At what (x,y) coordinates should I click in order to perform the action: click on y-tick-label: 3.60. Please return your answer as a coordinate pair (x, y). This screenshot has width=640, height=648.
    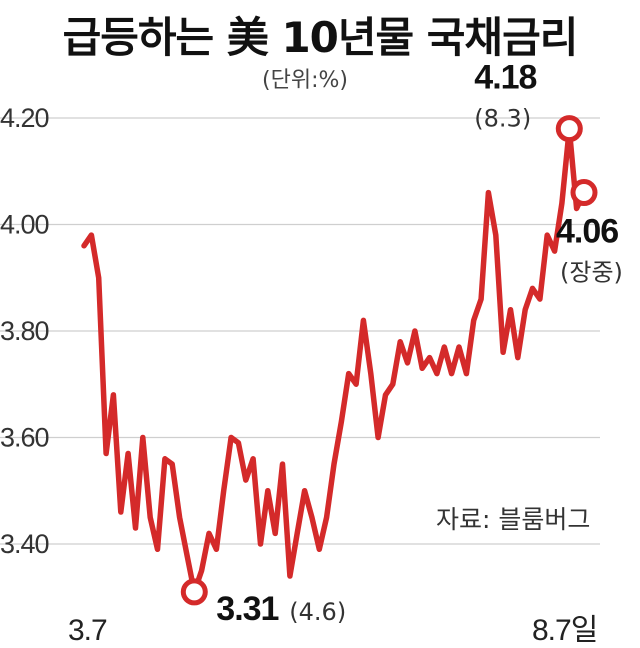
    Looking at the image, I should click on (24, 438).